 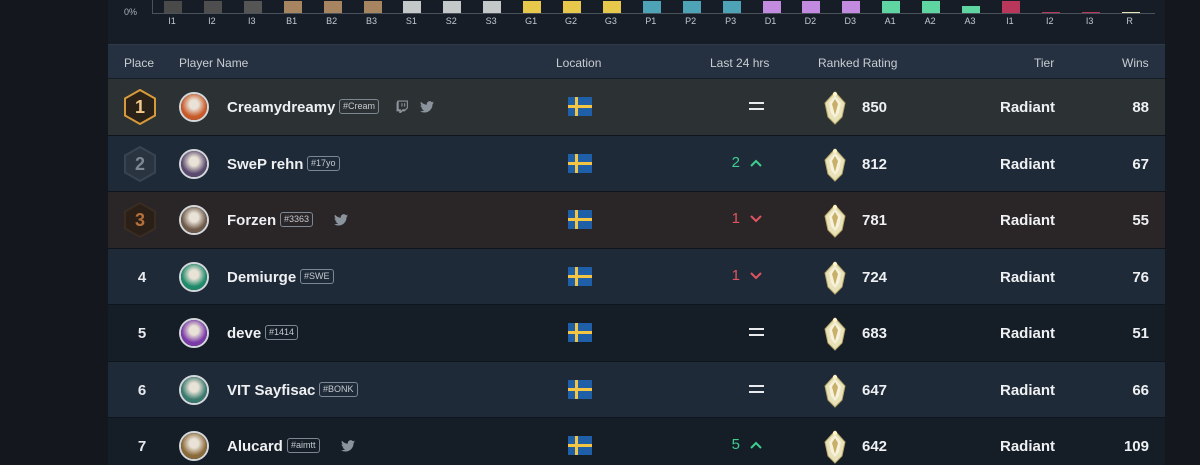 What do you see at coordinates (1136, 446) in the screenshot?
I see `wins-count: 109` at bounding box center [1136, 446].